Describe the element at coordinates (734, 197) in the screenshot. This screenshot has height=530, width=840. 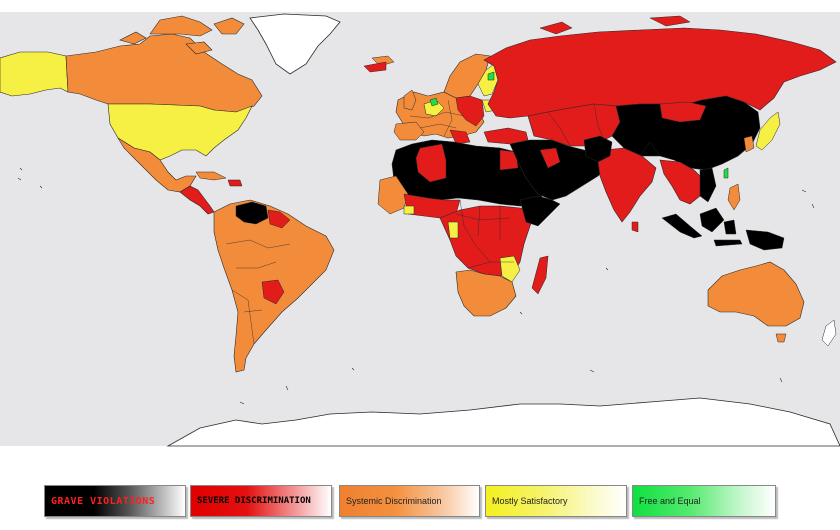
I see `region-philippines` at that location.